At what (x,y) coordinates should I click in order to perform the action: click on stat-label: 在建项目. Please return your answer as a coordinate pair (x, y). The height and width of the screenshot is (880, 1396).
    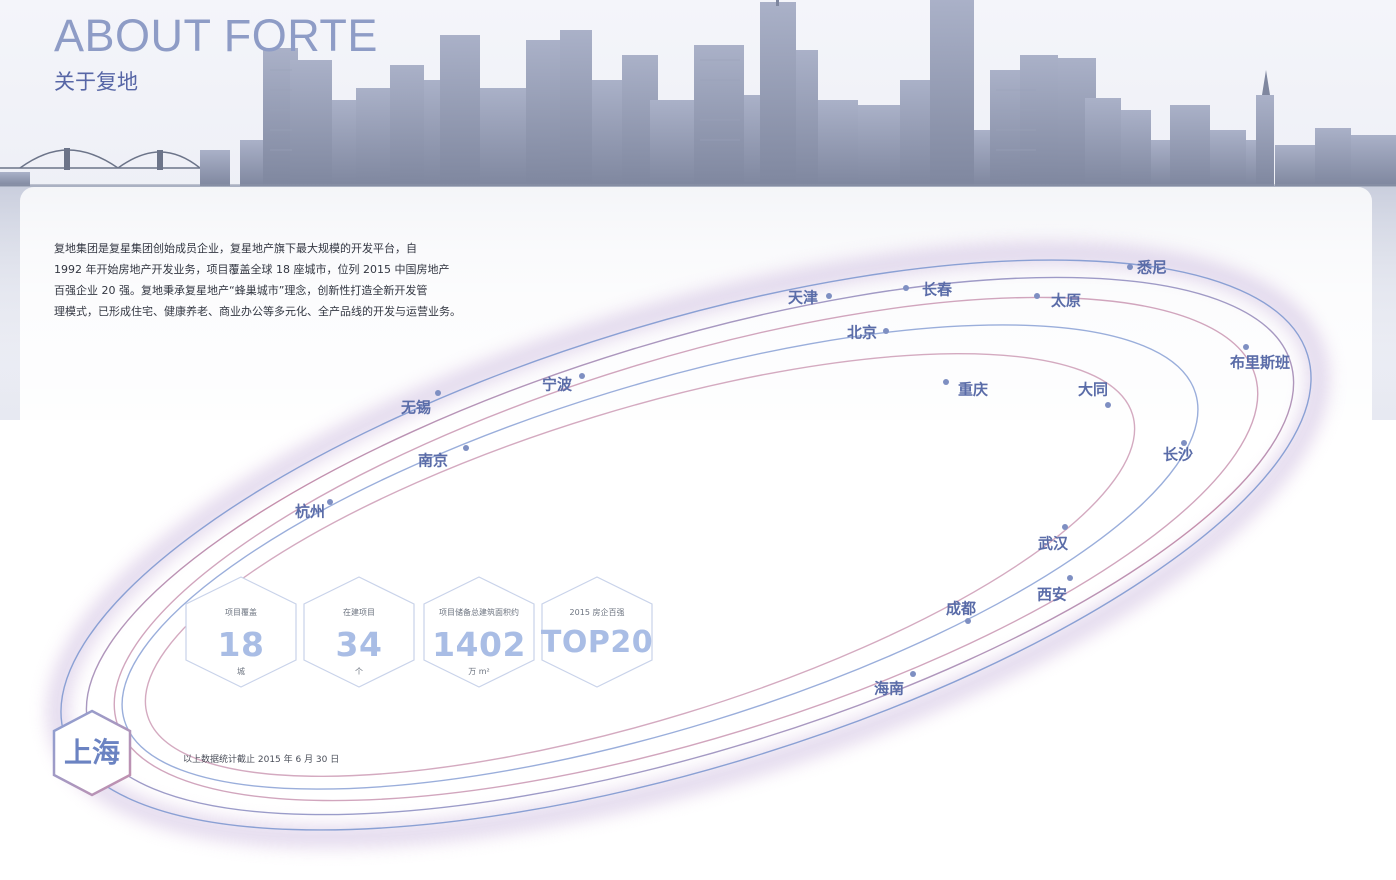
    Looking at the image, I should click on (359, 612).